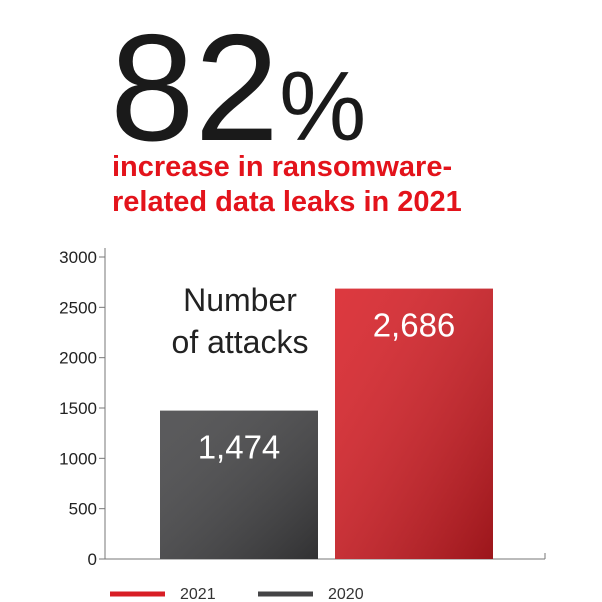 The image size is (602, 602). What do you see at coordinates (83, 509) in the screenshot?
I see `y-tick-label: 500` at bounding box center [83, 509].